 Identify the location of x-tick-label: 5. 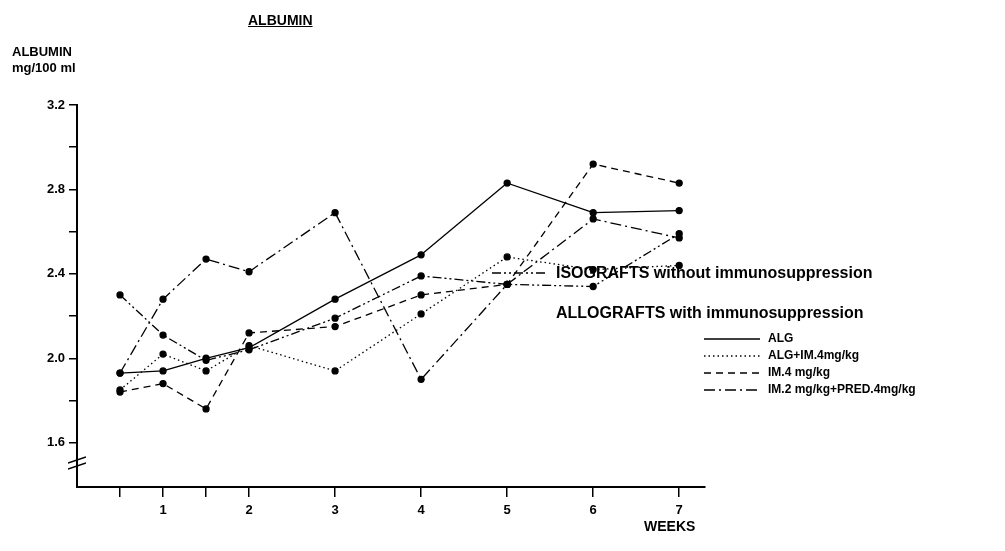
(507, 510).